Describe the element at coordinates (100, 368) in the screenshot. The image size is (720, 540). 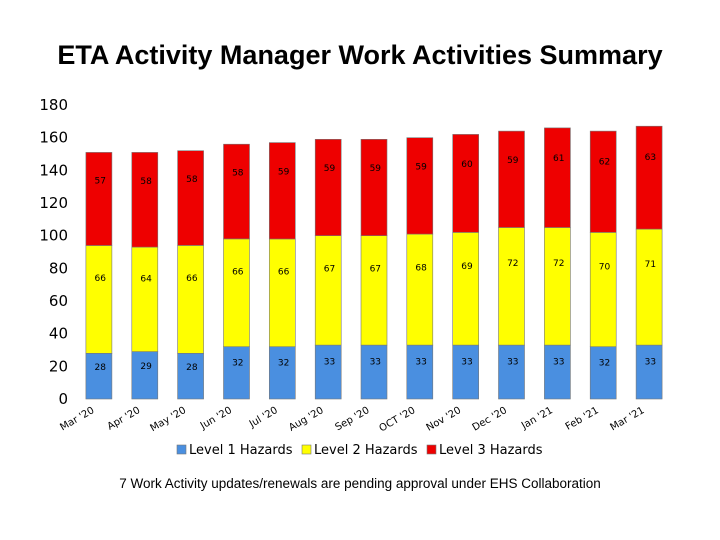
I see `data-label: 28` at that location.